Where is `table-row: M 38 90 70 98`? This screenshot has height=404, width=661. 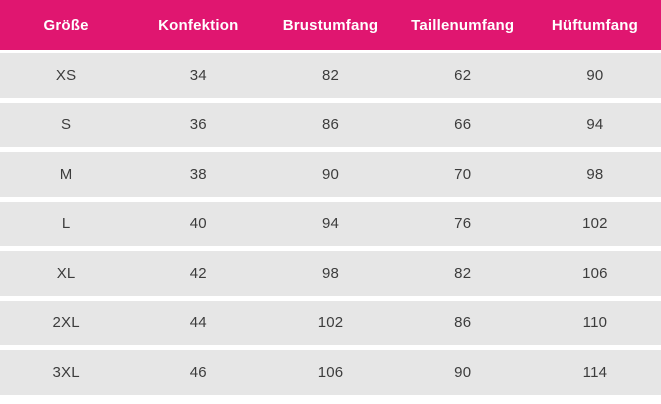
table-row: M 38 90 70 98 is located at coordinates (330, 174).